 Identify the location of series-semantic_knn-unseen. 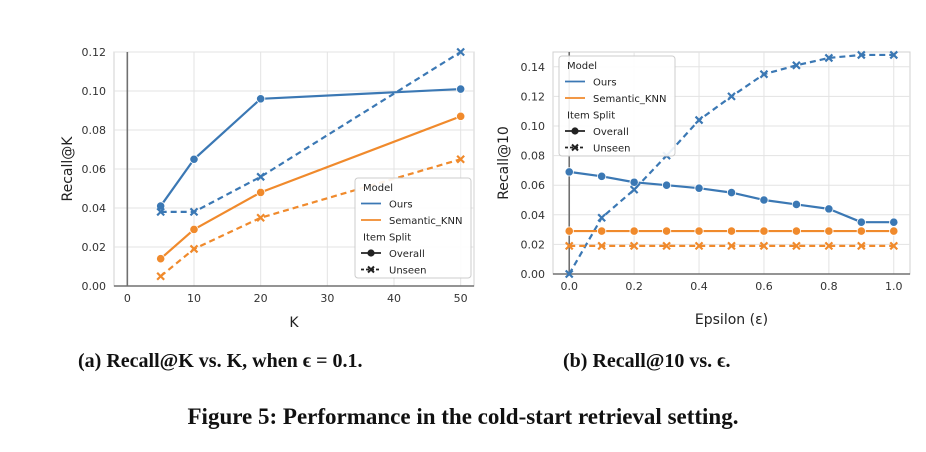
(731, 246).